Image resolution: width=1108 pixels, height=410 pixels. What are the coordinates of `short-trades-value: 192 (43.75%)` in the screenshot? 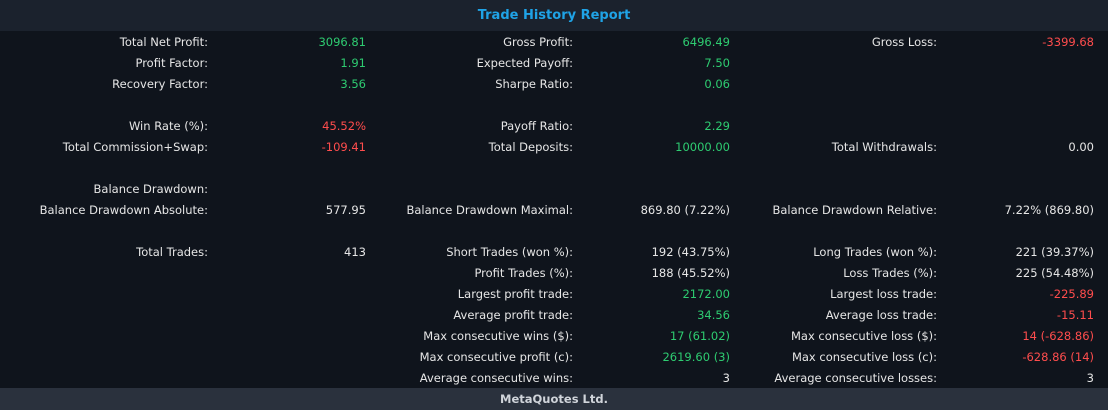 It's located at (690, 252).